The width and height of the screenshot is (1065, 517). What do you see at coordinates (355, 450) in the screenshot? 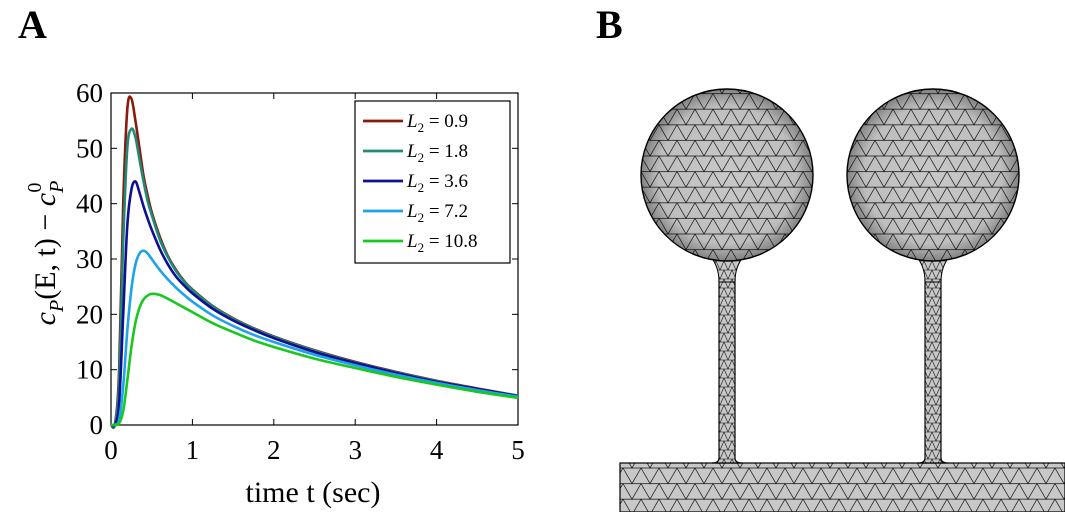
I see `x-tick-label: 3` at bounding box center [355, 450].